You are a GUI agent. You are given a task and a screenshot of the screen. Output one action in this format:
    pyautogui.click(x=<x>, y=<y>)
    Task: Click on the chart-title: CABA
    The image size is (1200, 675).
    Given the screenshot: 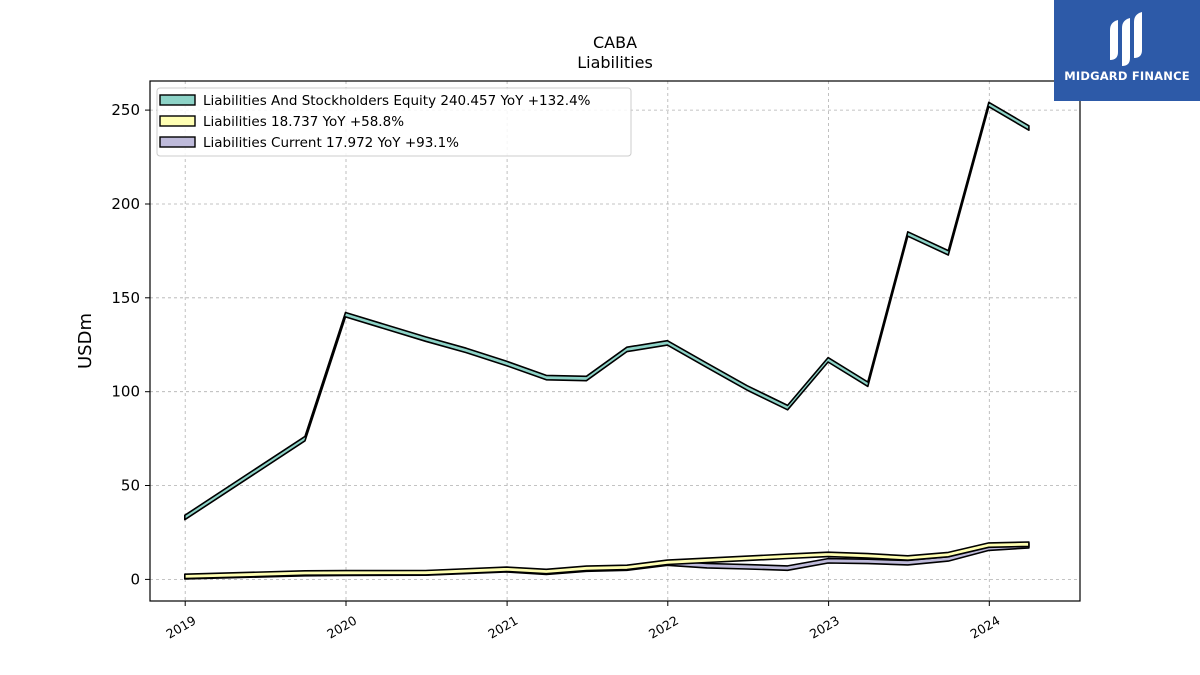 What is the action you would take?
    pyautogui.click(x=615, y=42)
    